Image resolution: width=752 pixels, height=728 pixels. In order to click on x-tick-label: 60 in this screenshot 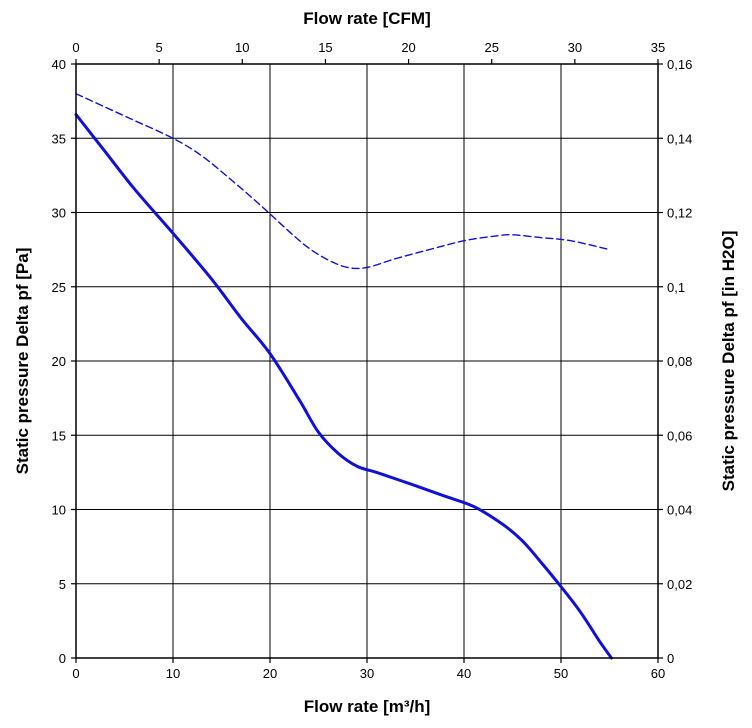, I will do `click(658, 673)`.